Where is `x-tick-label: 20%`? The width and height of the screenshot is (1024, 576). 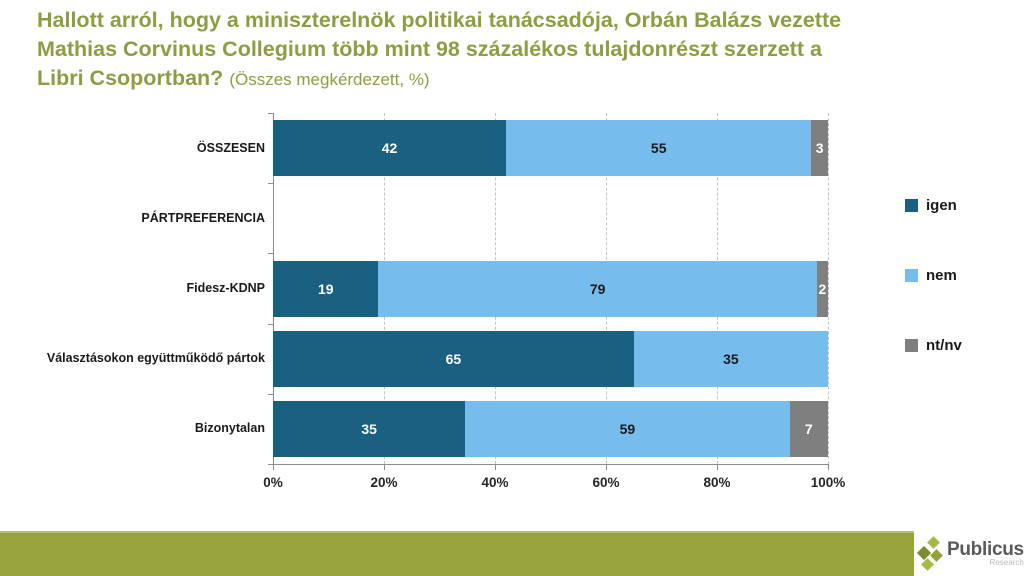 x-tick-label: 20% is located at coordinates (384, 482).